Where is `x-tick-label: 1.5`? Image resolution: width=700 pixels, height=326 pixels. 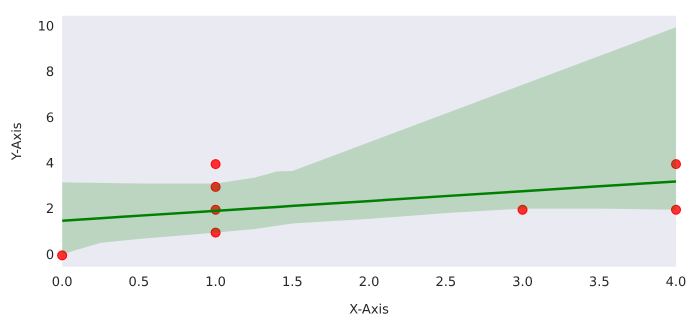
x-tick-label: 1.5 is located at coordinates (292, 282).